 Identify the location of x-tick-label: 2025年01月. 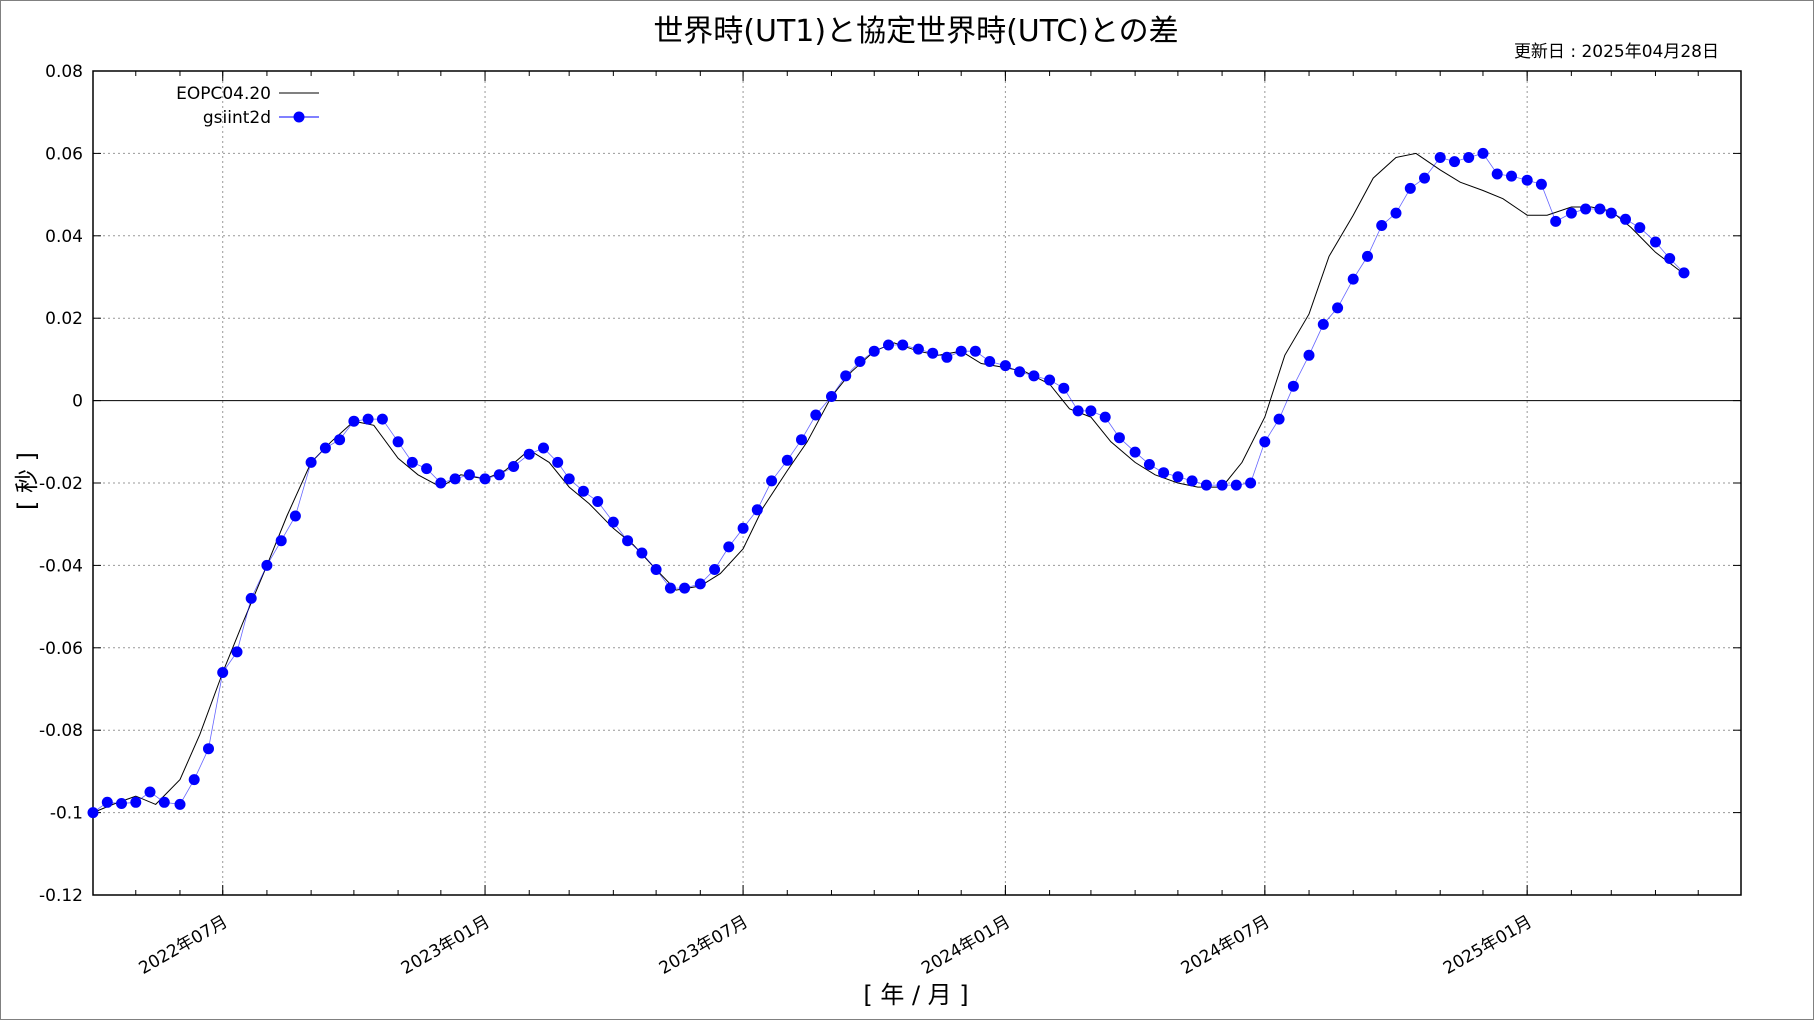
(1488, 945).